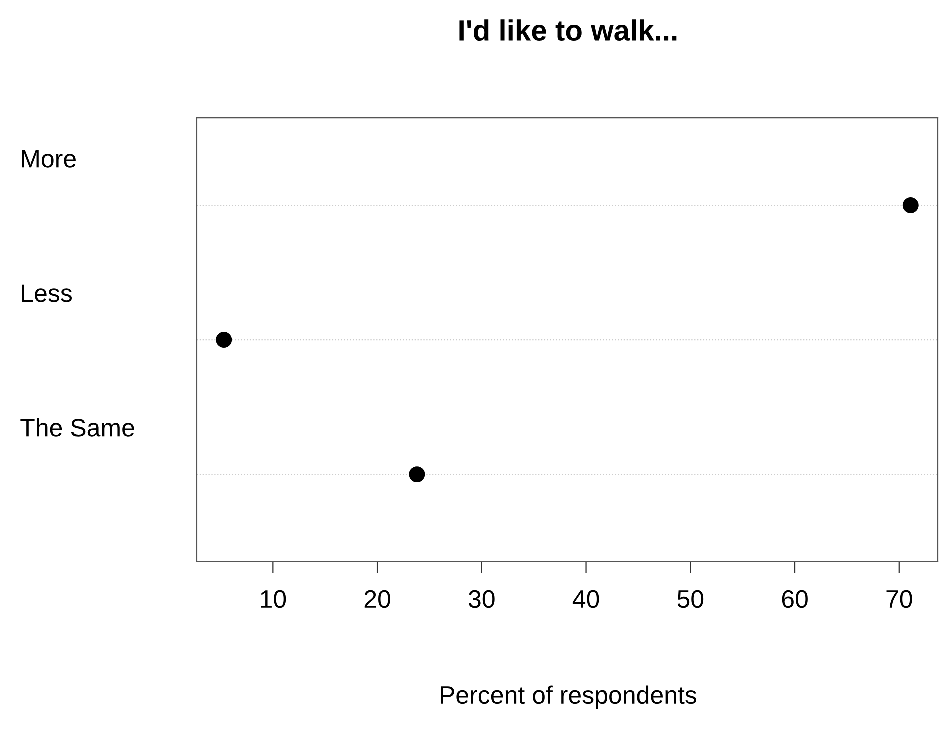 This screenshot has height=738, width=947. What do you see at coordinates (377, 599) in the screenshot?
I see `x-tick-label: 20` at bounding box center [377, 599].